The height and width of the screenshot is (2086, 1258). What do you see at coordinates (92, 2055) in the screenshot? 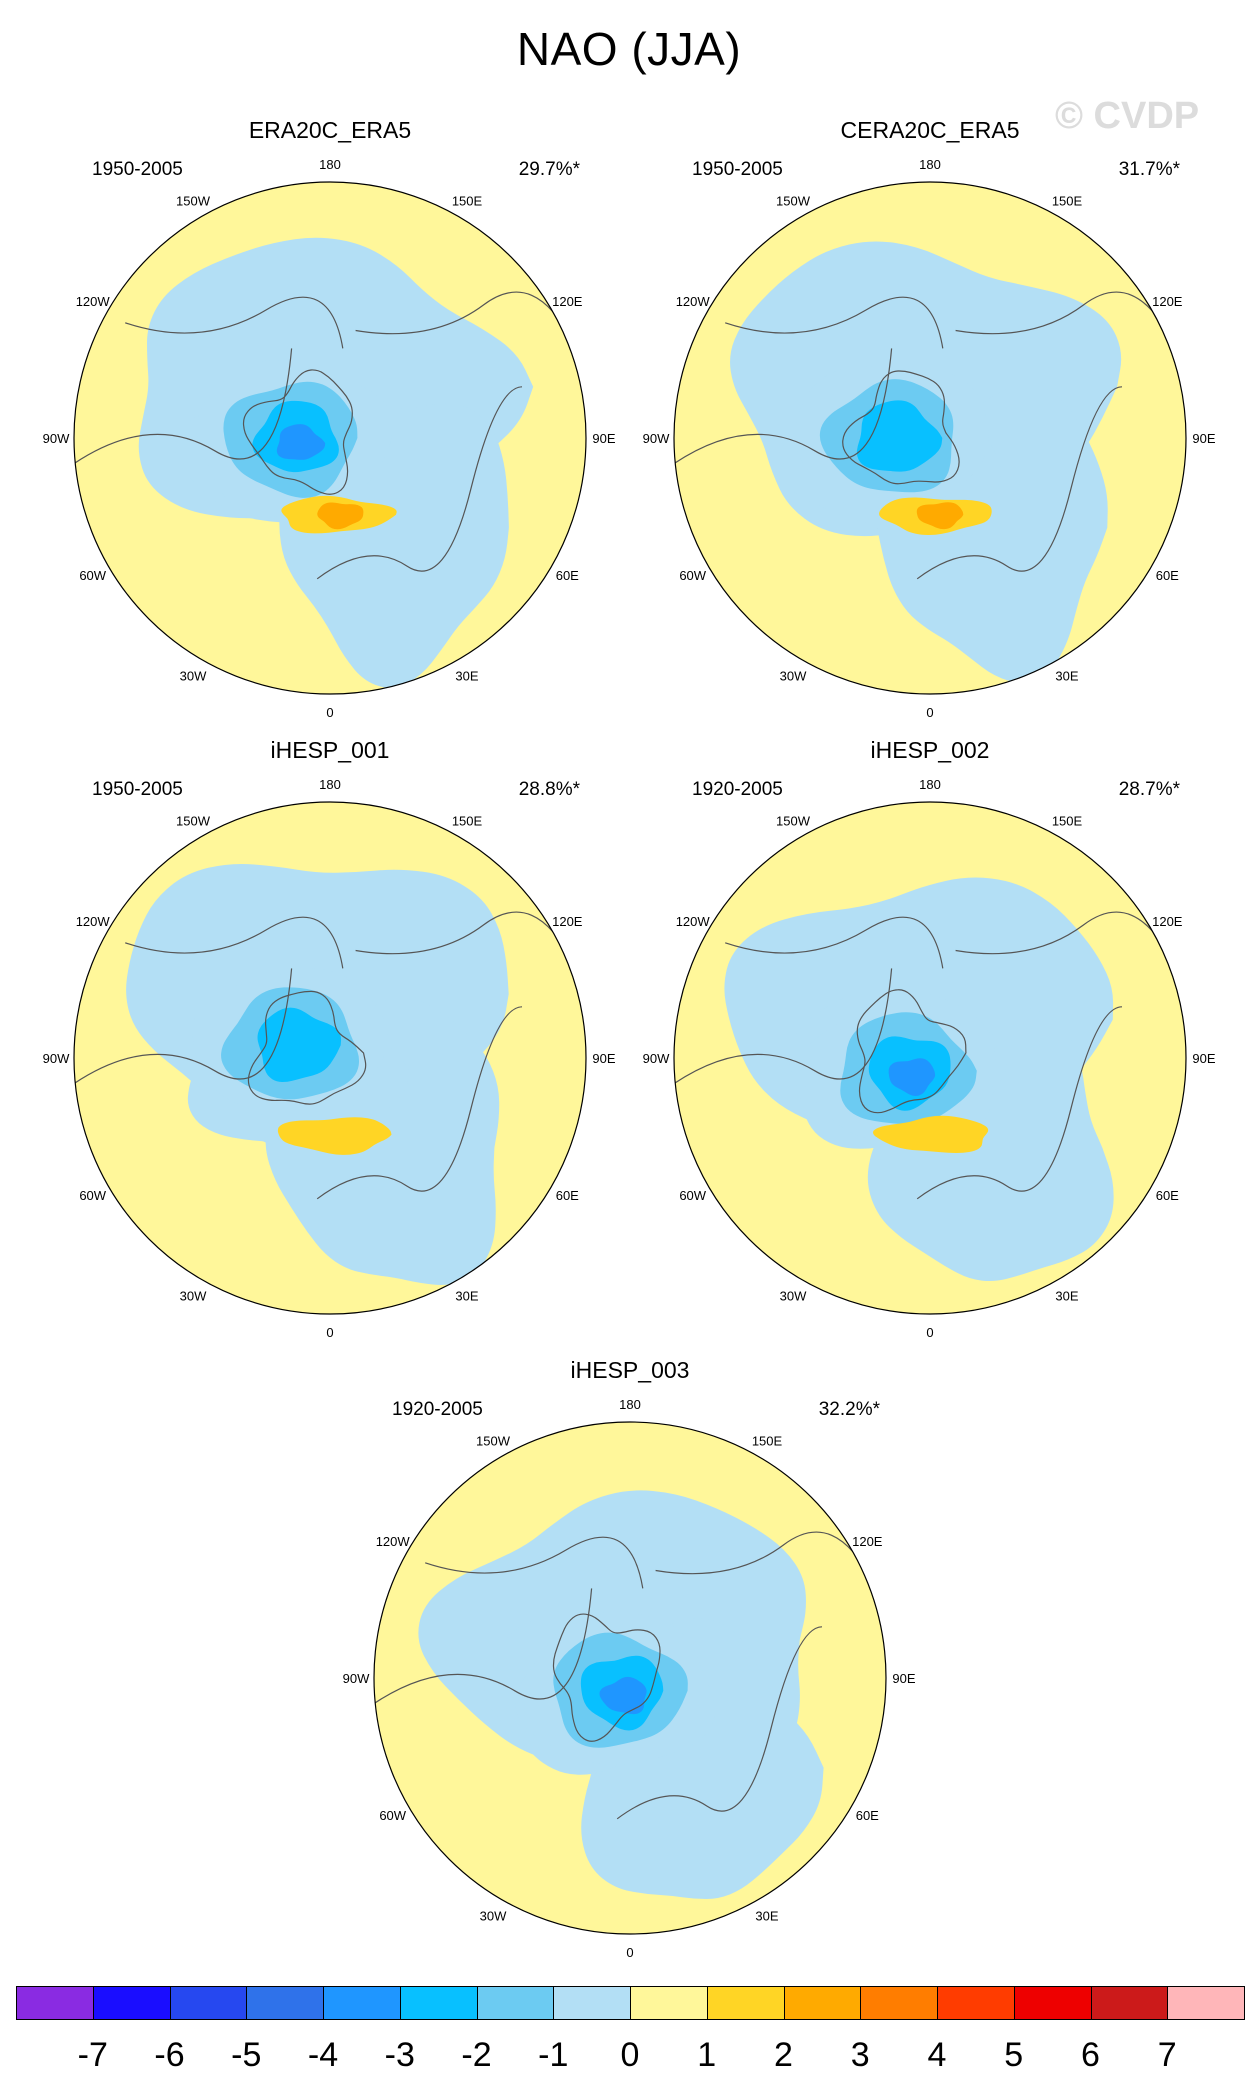
I see `colorbar-tick-label: -7` at bounding box center [92, 2055].